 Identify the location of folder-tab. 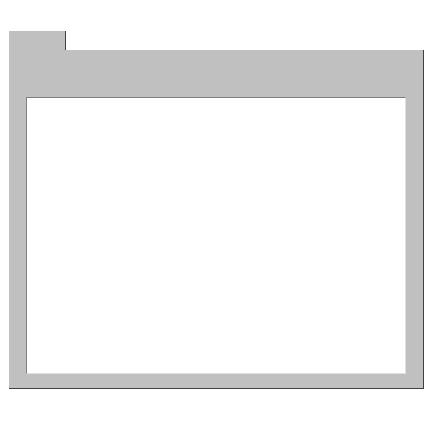
(37, 41).